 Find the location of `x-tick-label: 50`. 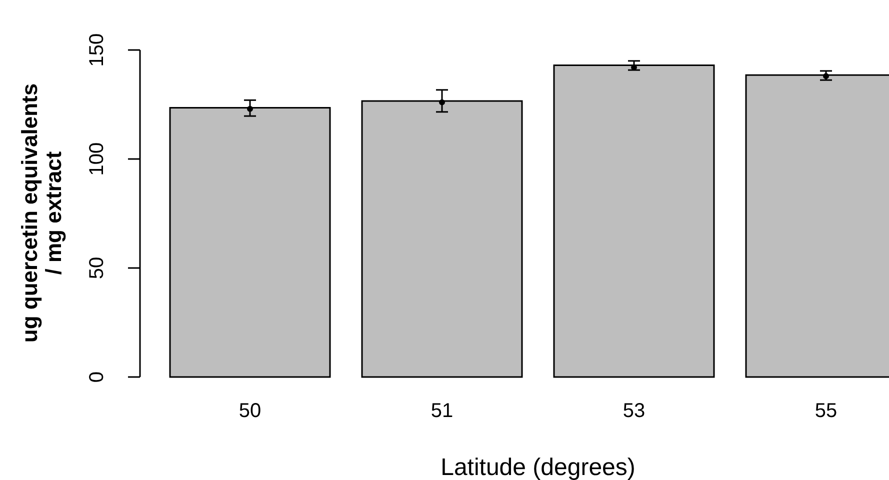

x-tick-label: 50 is located at coordinates (250, 411).